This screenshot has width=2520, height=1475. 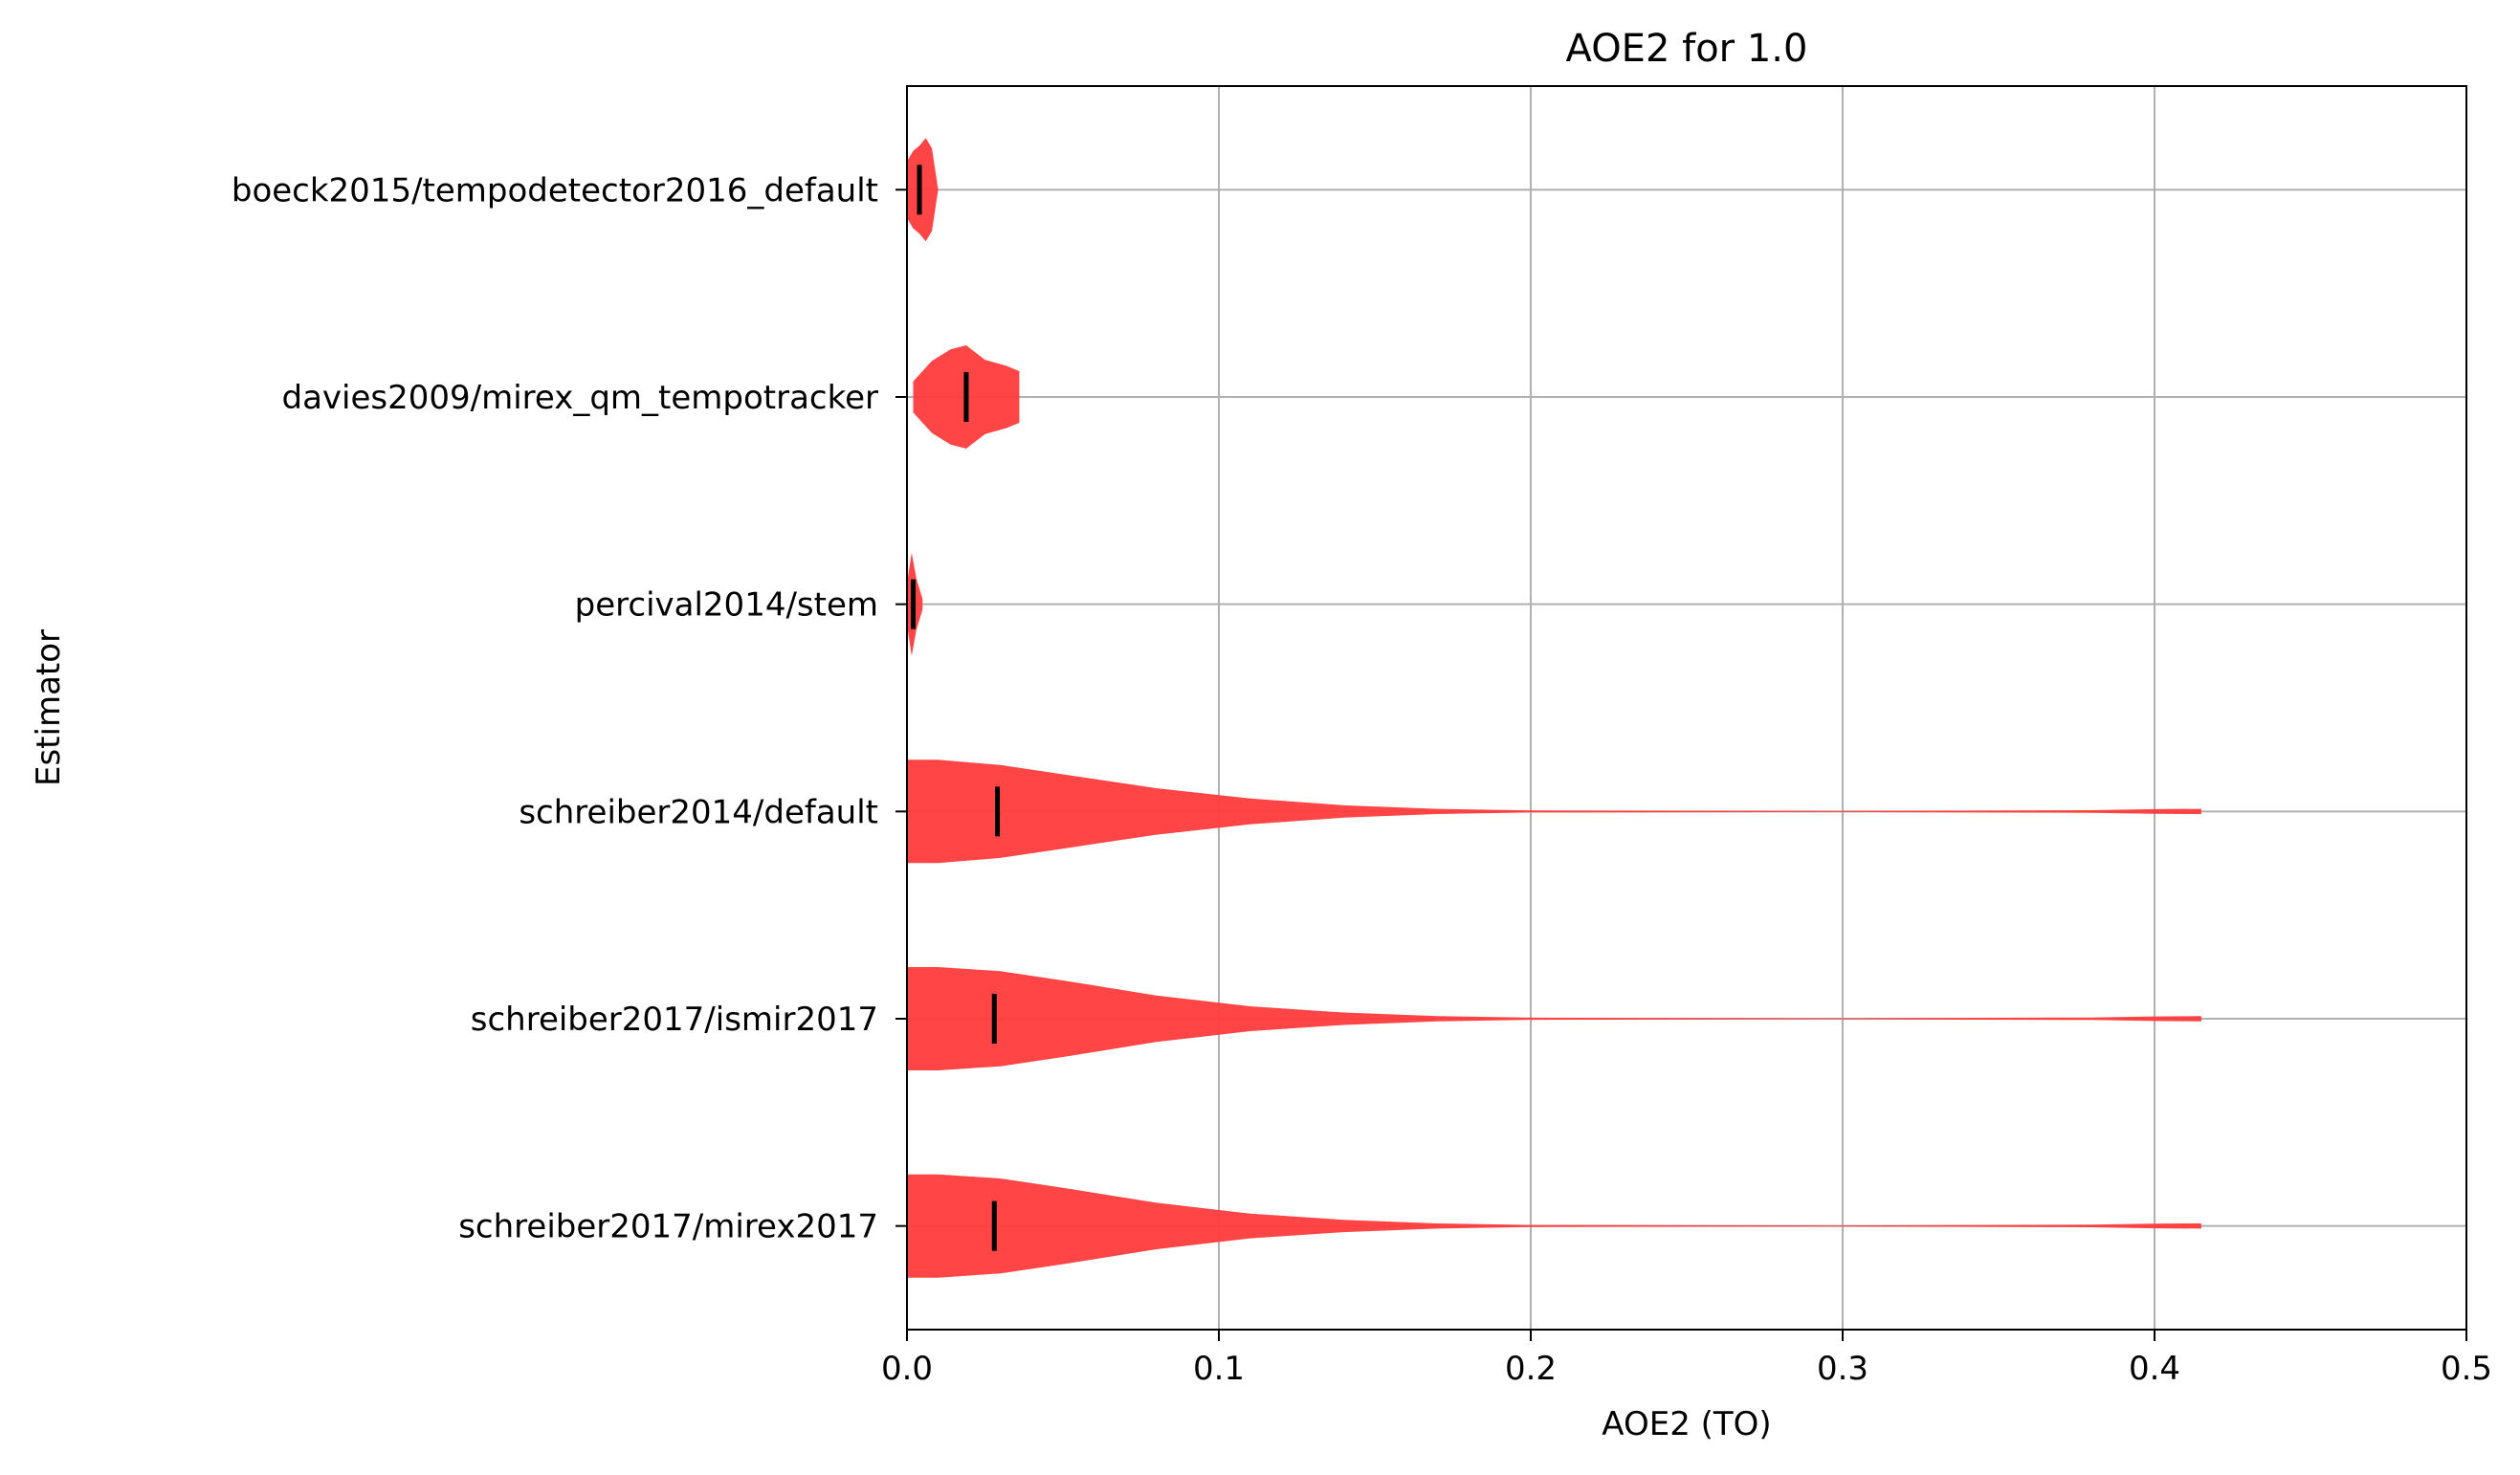 I want to click on x-tick-label: 0.1, so click(x=1219, y=1369).